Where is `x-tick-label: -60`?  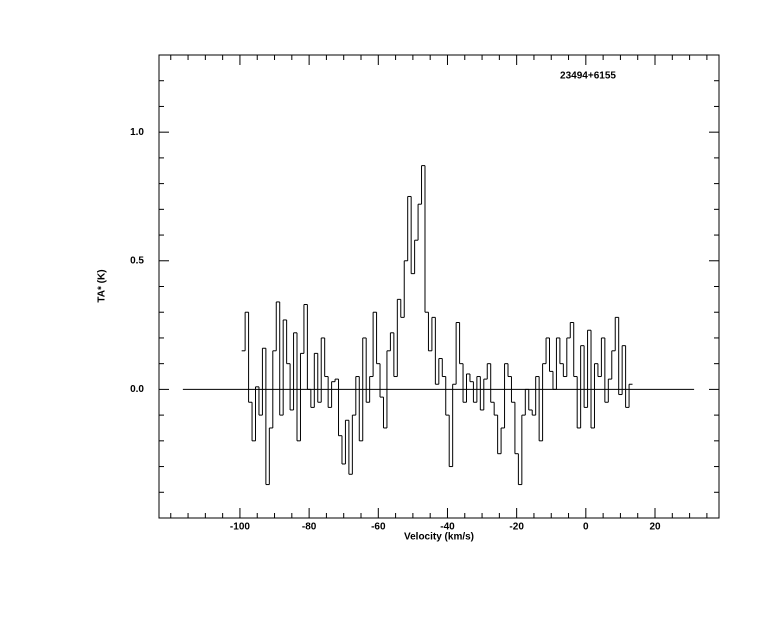
x-tick-label: -60 is located at coordinates (378, 527).